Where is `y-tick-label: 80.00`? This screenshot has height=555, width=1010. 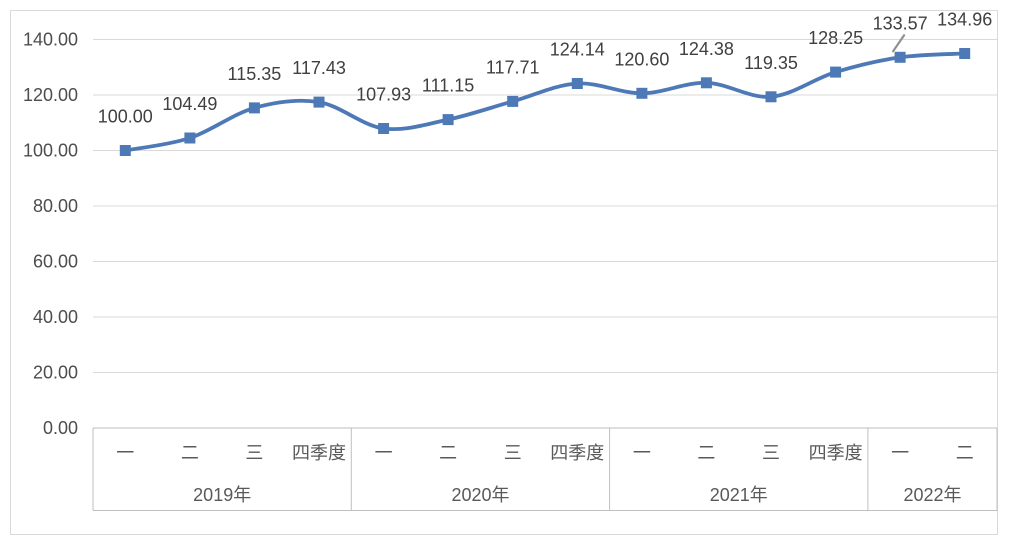 y-tick-label: 80.00 is located at coordinates (55, 206).